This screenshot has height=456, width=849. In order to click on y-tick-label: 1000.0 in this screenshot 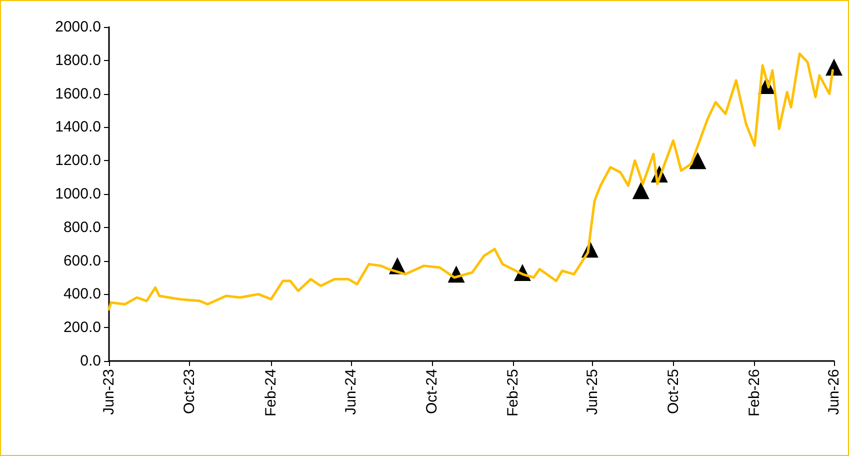, I will do `click(78, 194)`.